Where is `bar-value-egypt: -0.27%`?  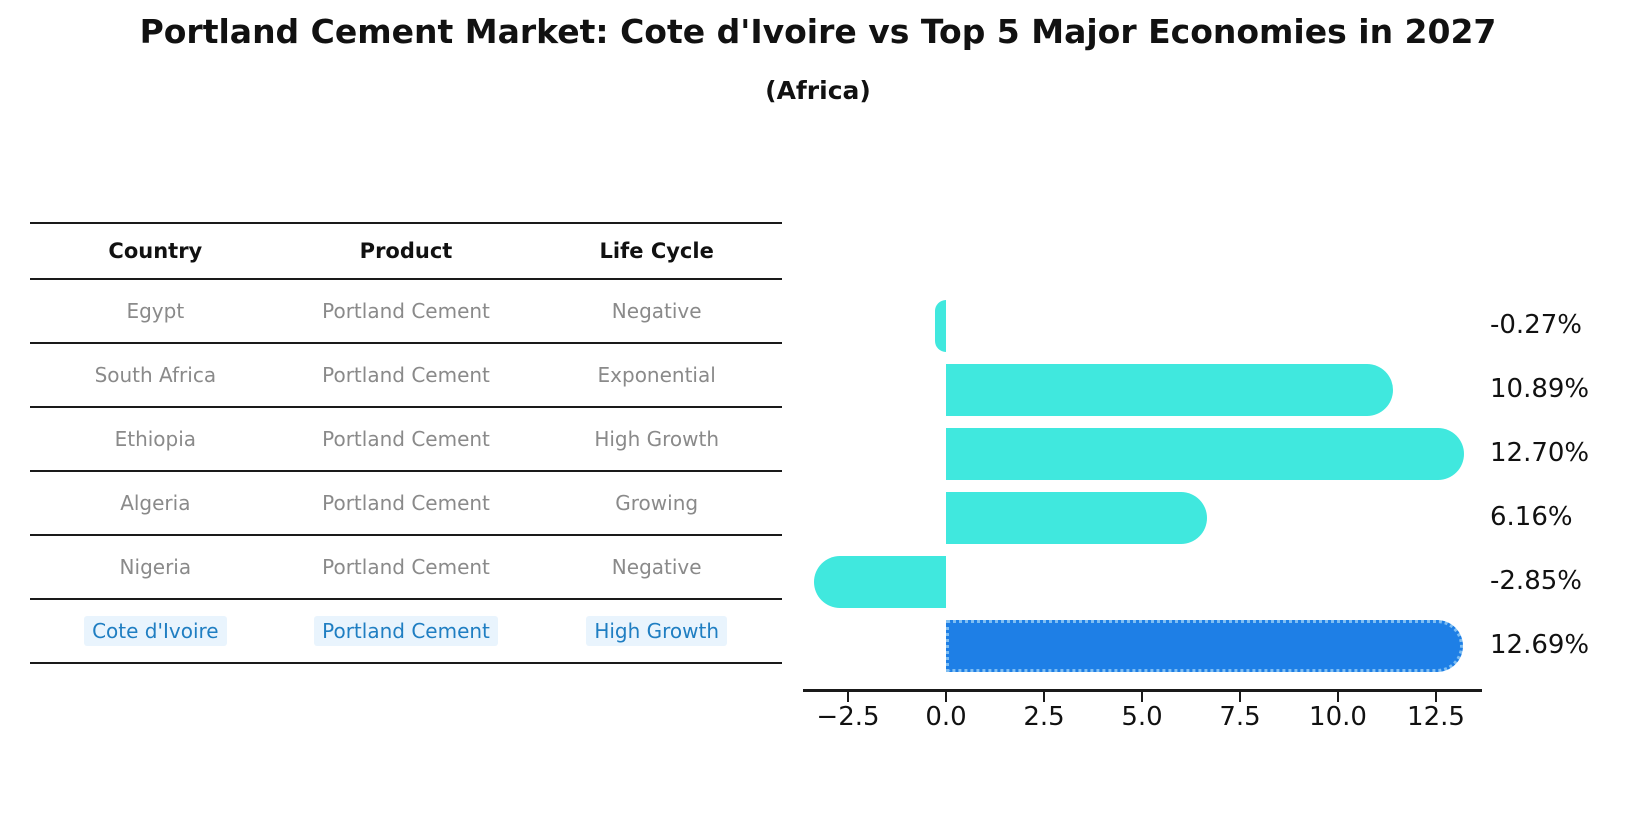
bar-value-egypt: -0.27% is located at coordinates (1536, 325).